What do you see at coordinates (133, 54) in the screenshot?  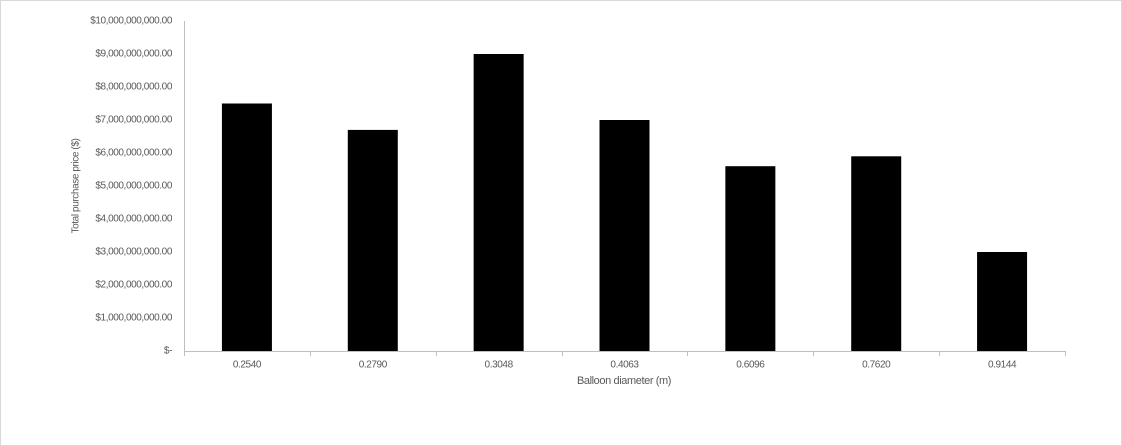 I see `y-tick-label: $9,000,000,000.00` at bounding box center [133, 54].